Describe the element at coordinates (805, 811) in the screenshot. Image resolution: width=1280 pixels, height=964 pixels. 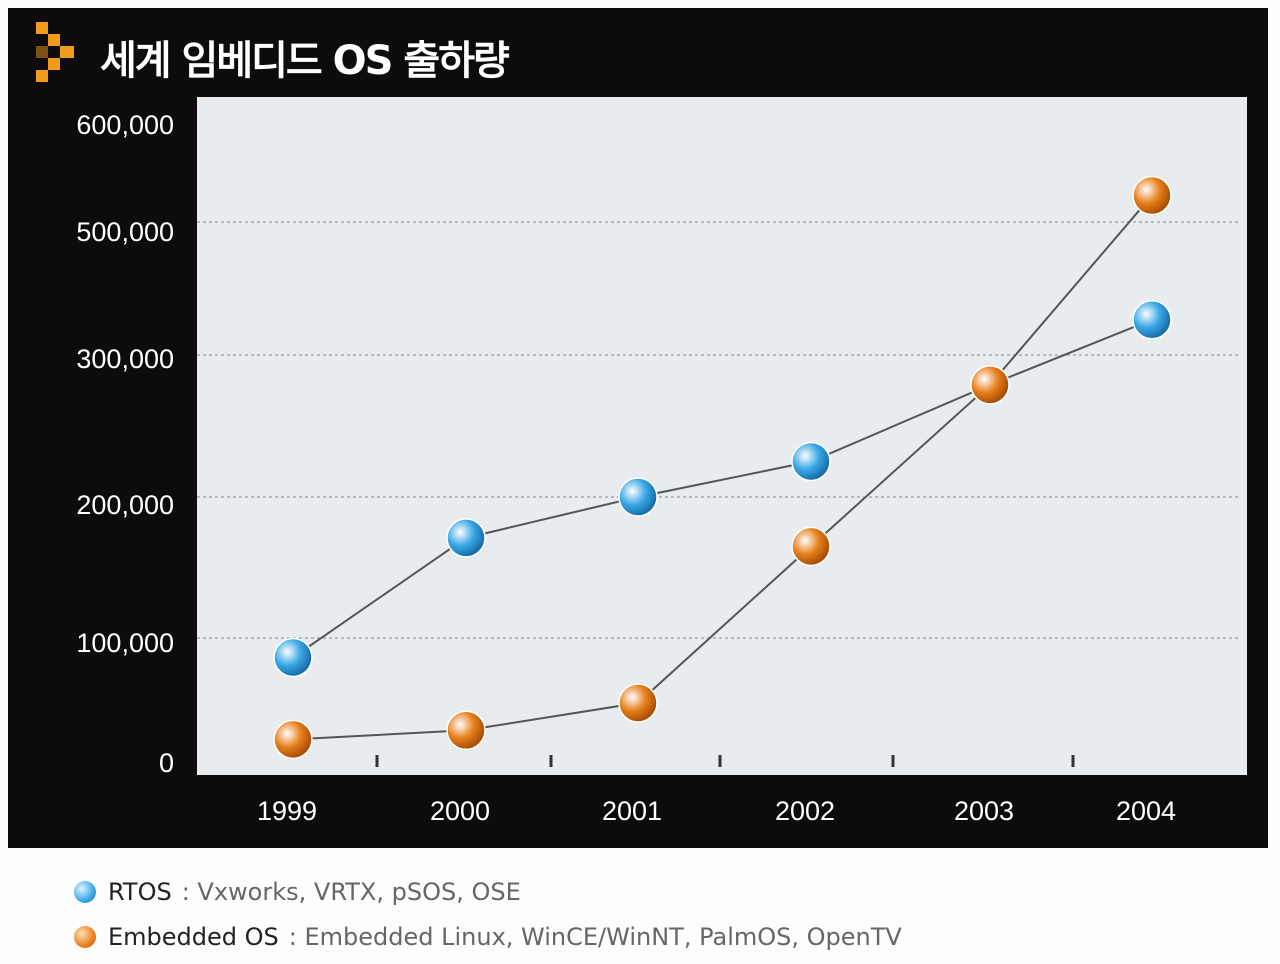
I see `x-tick-label: 2002` at that location.